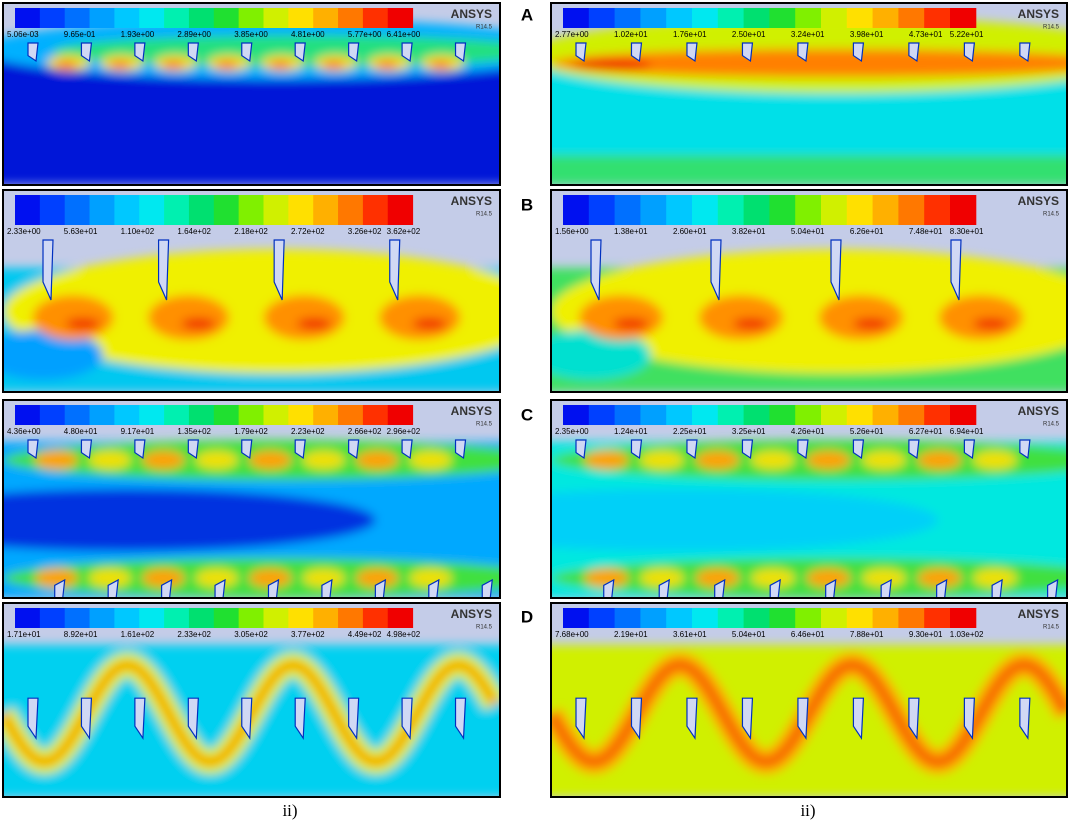 Image resolution: width=1072 pixels, height=827 pixels. Describe the element at coordinates (527, 14) in the screenshot. I see `row-letter: A` at that location.